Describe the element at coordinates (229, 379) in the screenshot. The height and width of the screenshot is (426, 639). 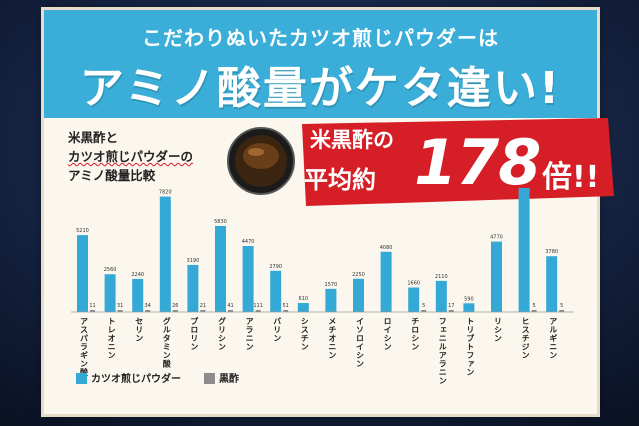
I see `legend-label-kurozu: 黒酢` at that location.